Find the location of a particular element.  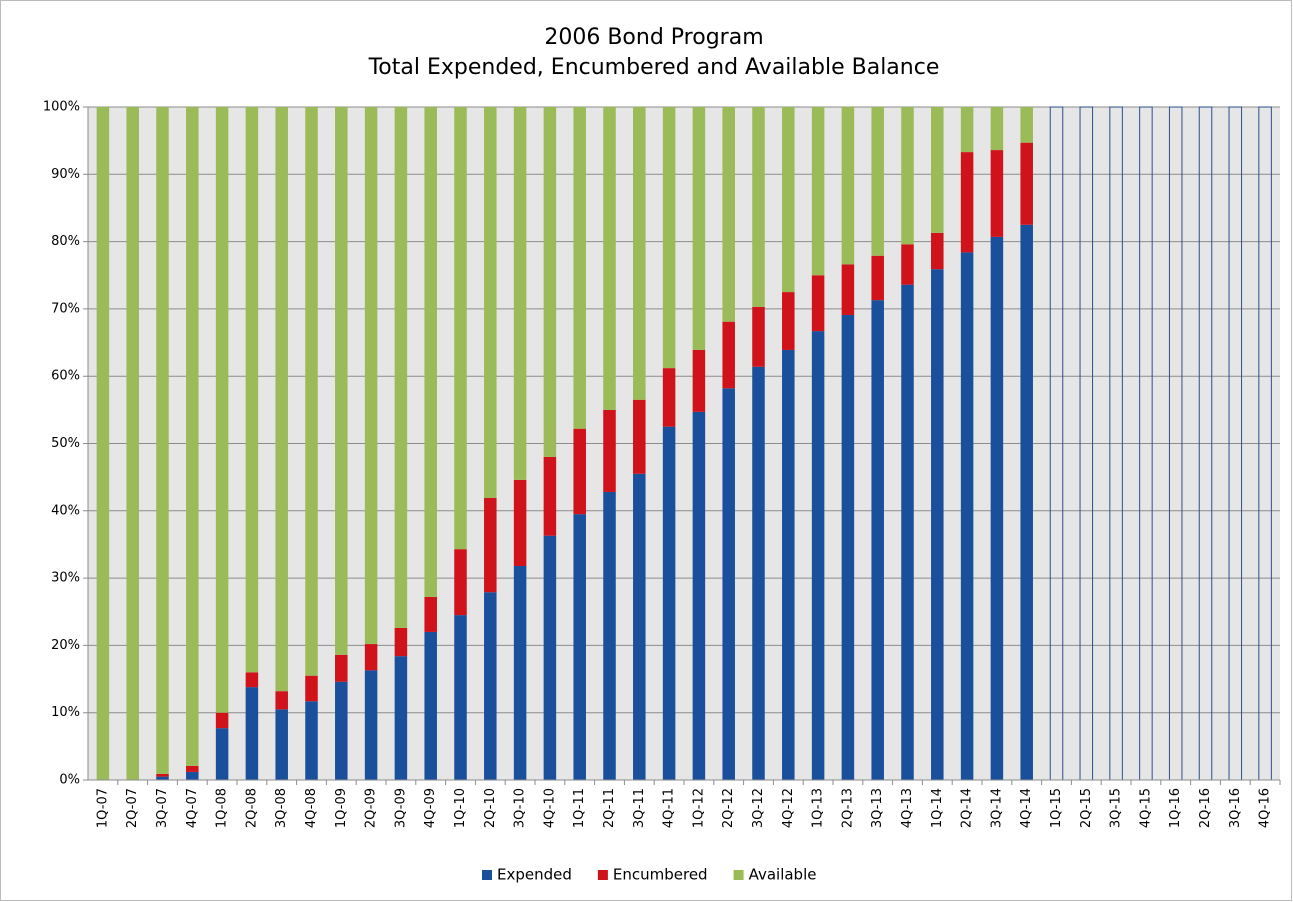

x-tick-label: 1Q-10 is located at coordinates (460, 808).